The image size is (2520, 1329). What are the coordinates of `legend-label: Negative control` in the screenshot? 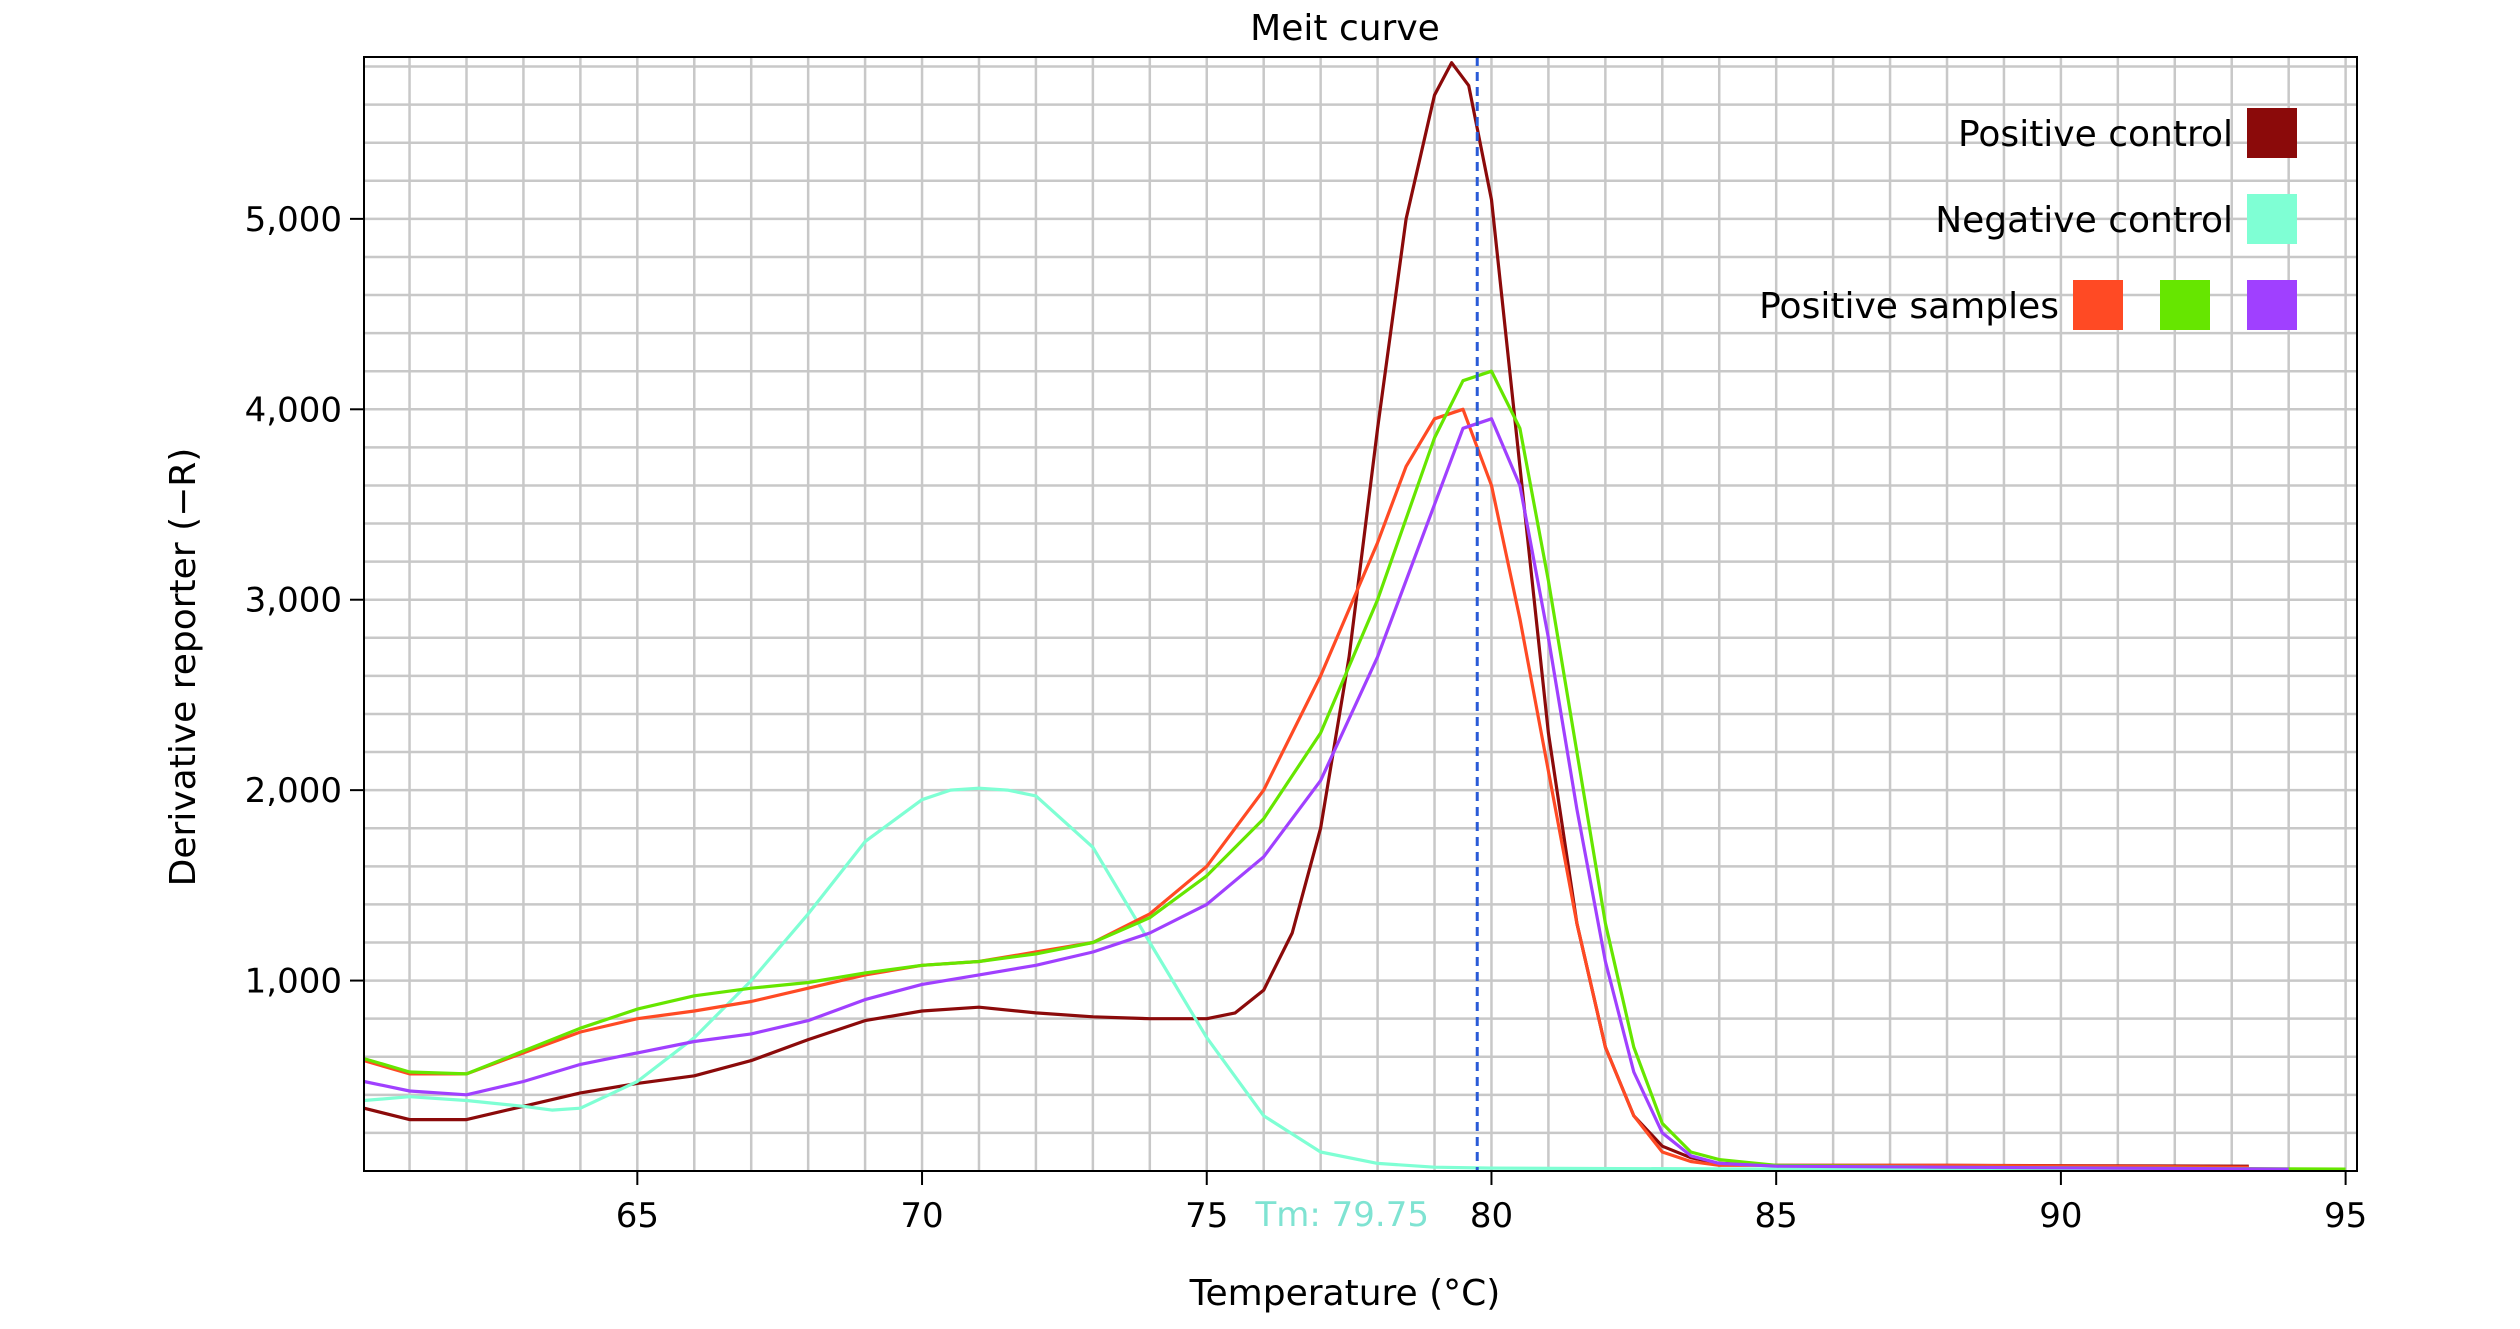 It's located at (2084, 220).